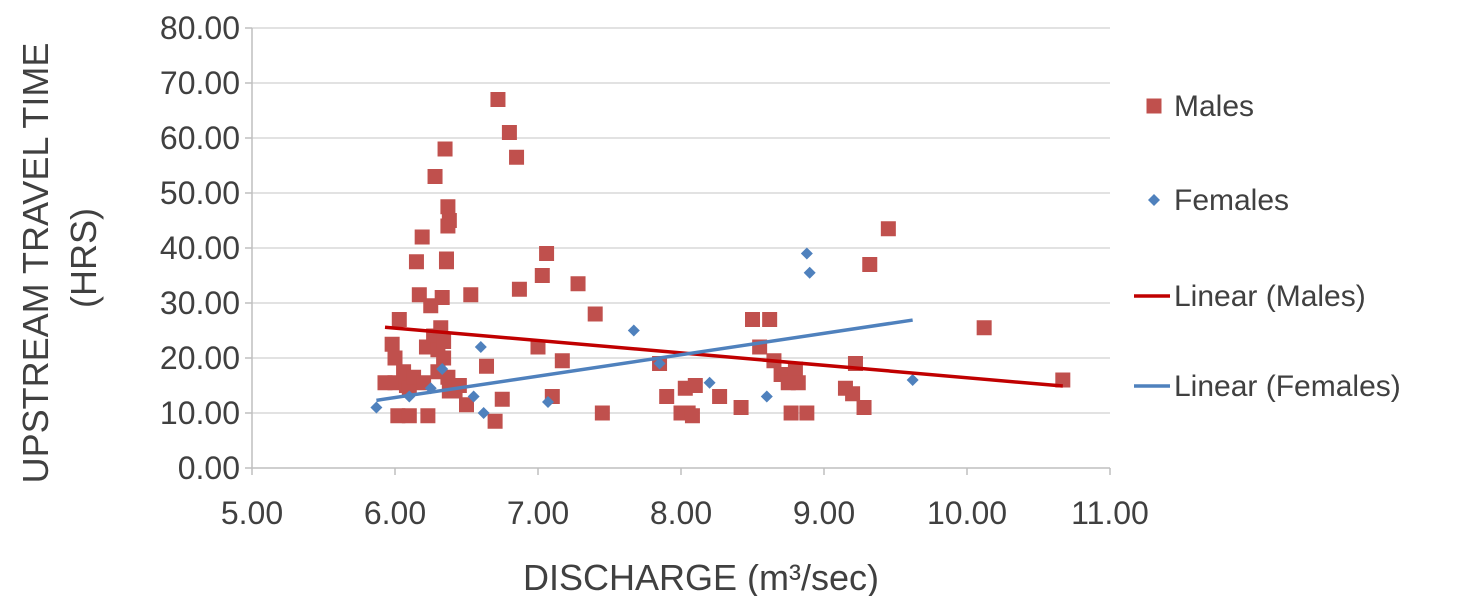  Describe the element at coordinates (209, 468) in the screenshot. I see `y-tick-label: 0.00` at that location.